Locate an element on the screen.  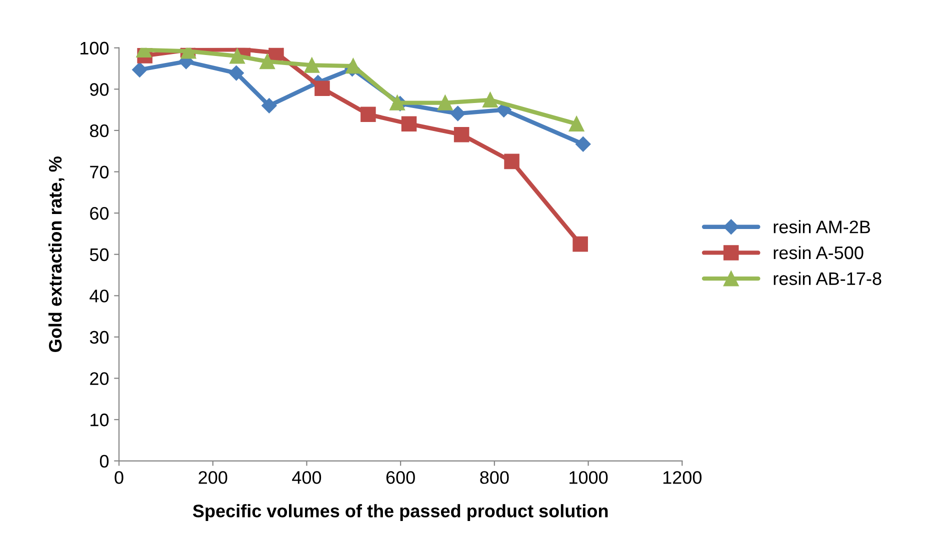
x-axis-title: Specific volumes of the passed product solution is located at coordinates (400, 512).